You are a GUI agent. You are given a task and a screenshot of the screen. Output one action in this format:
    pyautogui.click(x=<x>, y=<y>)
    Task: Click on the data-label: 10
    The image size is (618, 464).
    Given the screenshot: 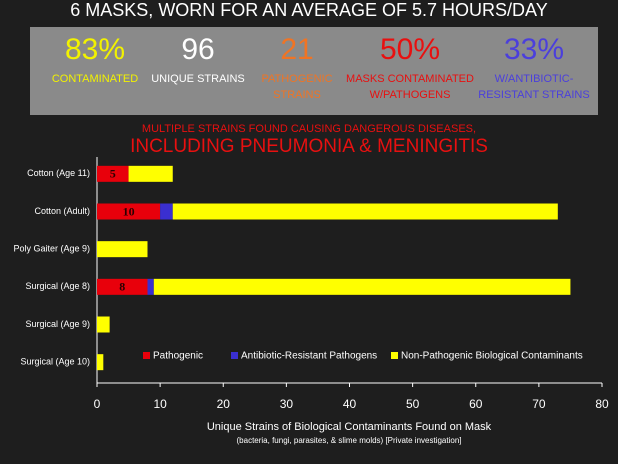 What is the action you would take?
    pyautogui.click(x=129, y=211)
    